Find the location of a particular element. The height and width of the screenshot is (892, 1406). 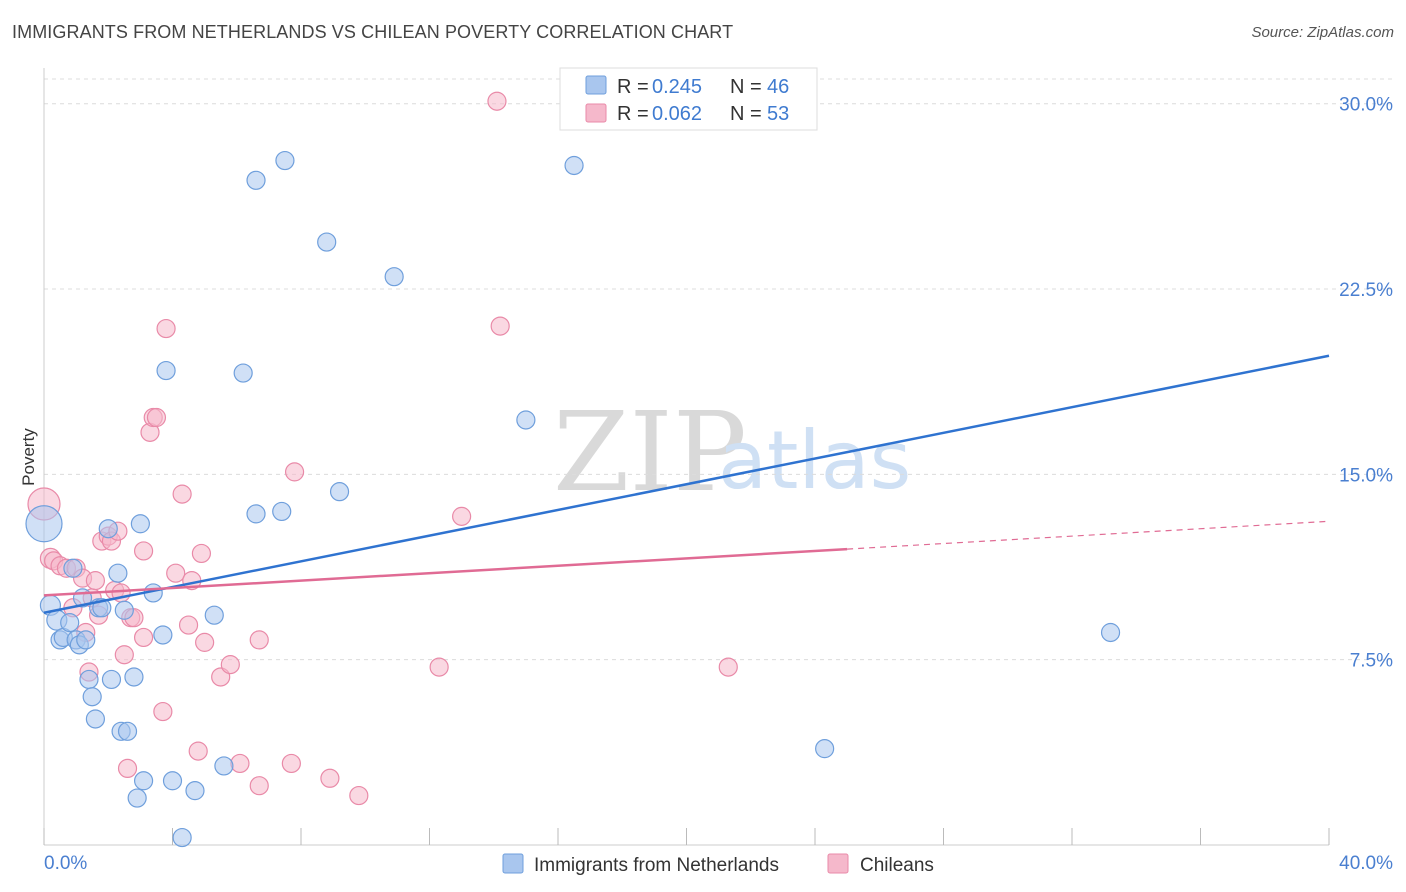

bottom-legend-label-netherlands: Immigrants from Netherlands is located at coordinates (656, 865).